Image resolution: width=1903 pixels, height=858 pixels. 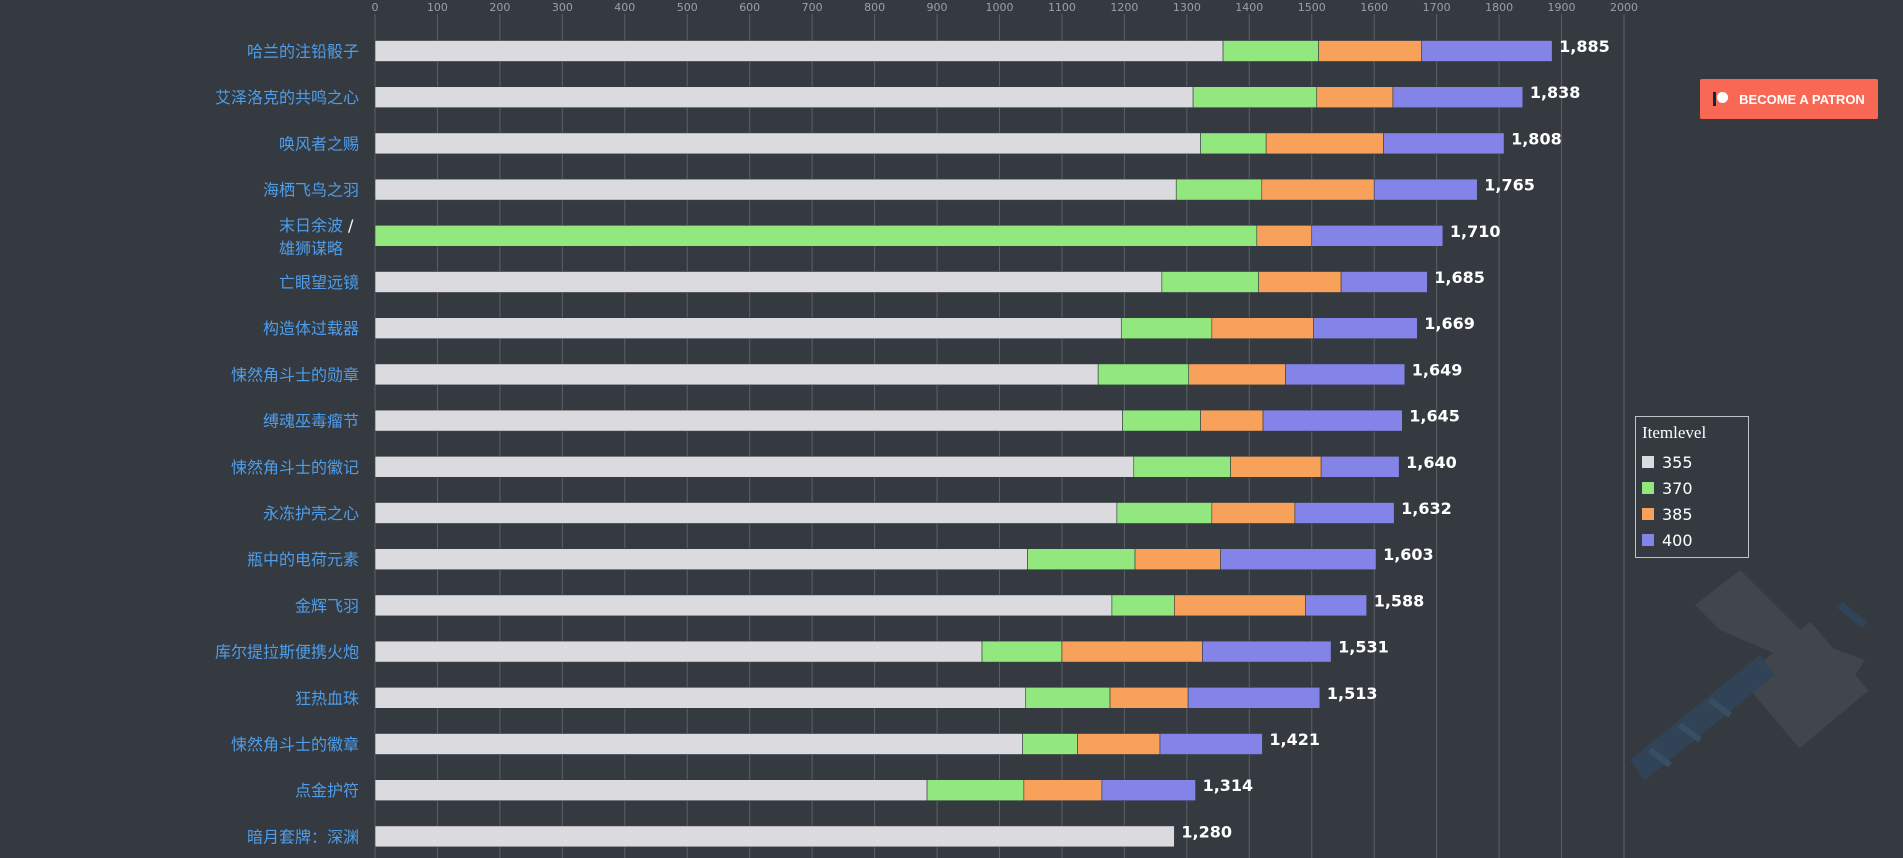 What do you see at coordinates (1562, 7) in the screenshot?
I see `x-tick-label: 1900` at bounding box center [1562, 7].